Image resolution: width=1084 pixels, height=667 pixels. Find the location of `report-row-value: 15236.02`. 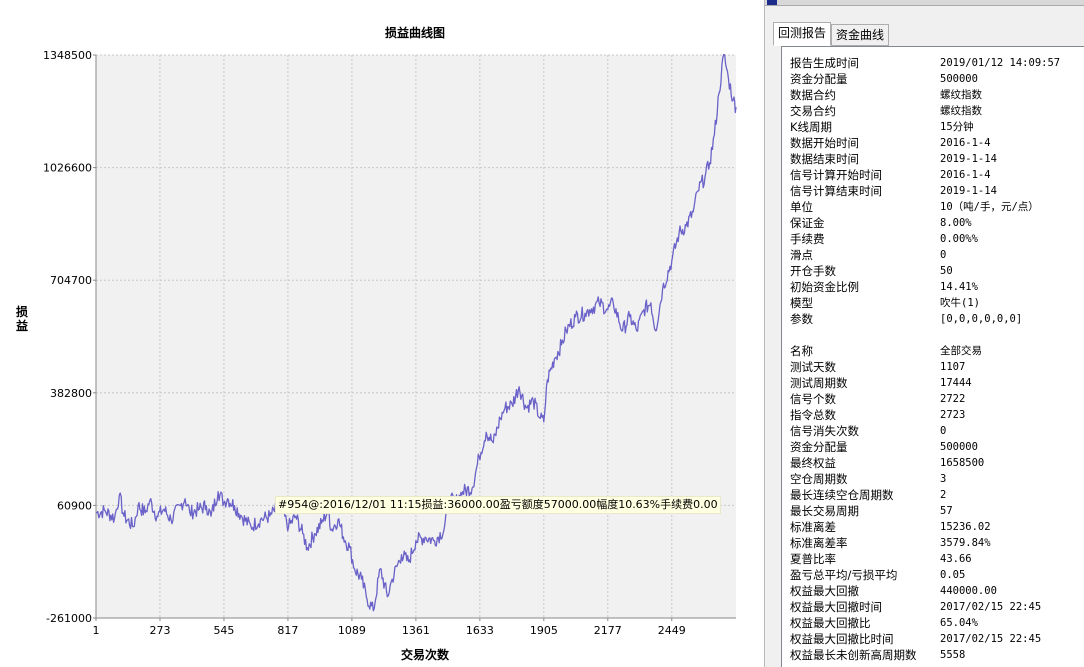

report-row-value: 15236.02 is located at coordinates (965, 527).